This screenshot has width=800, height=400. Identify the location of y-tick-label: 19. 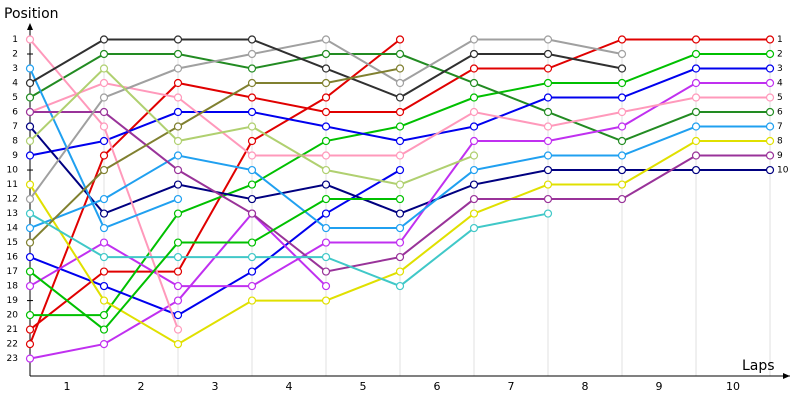
(13, 301).